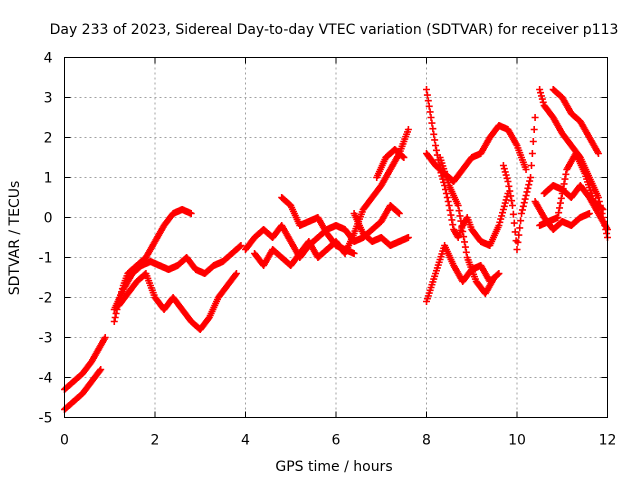 This screenshot has height=480, width=640. What do you see at coordinates (155, 441) in the screenshot?
I see `x-tick-label: 2` at bounding box center [155, 441].